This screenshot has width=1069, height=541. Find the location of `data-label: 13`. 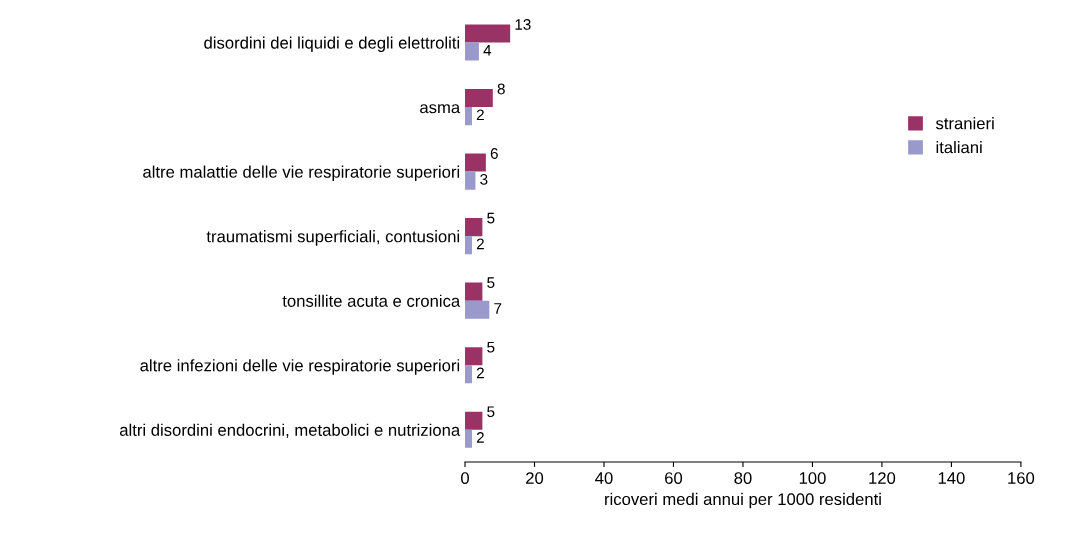

data-label: 13 is located at coordinates (523, 24).